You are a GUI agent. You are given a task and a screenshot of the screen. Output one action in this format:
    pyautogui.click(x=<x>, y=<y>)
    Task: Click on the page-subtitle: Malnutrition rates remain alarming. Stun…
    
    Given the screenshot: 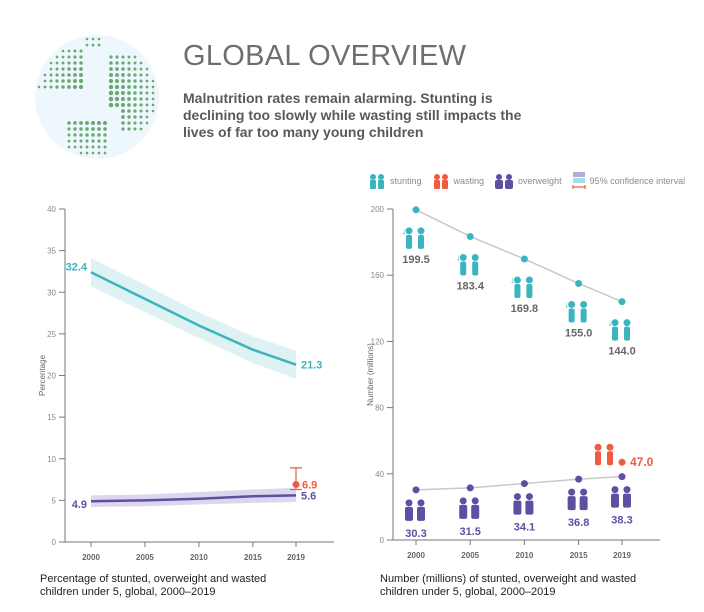 What is the action you would take?
    pyautogui.click(x=352, y=115)
    